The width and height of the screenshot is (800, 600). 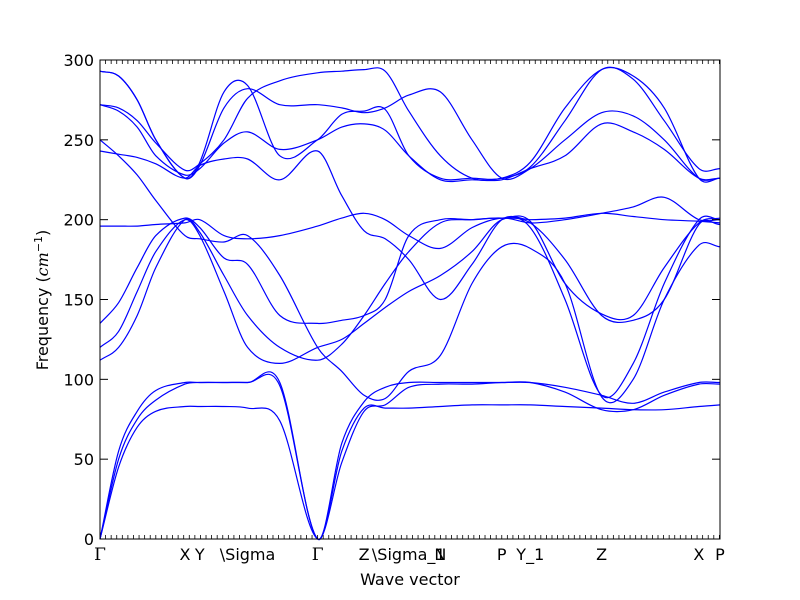 What do you see at coordinates (248, 554) in the screenshot?
I see `x-tick-label: \Sigma` at bounding box center [248, 554].